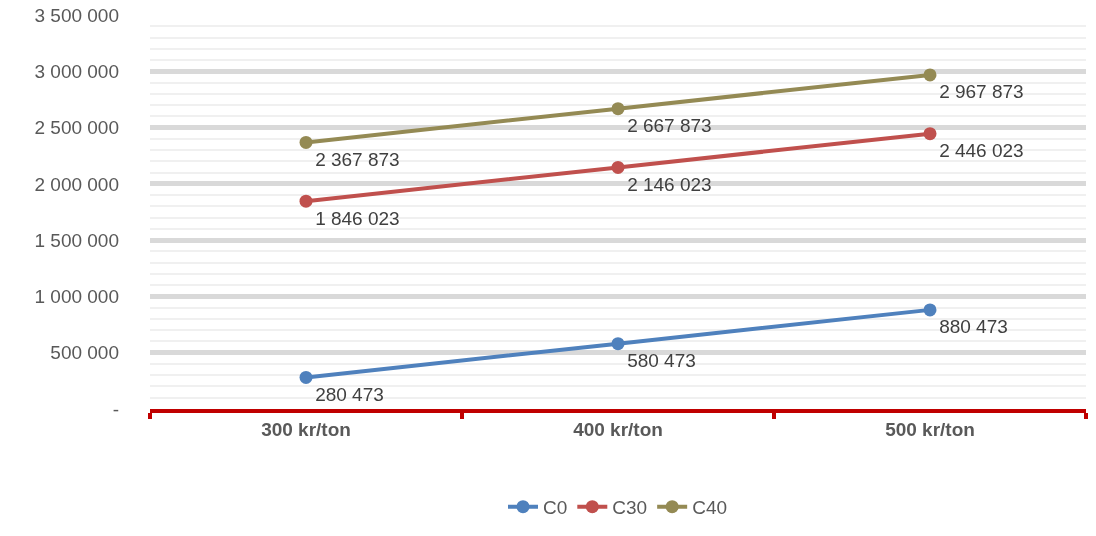 Image resolution: width=1096 pixels, height=536 pixels. Describe the element at coordinates (84, 353) in the screenshot. I see `y-tick-label: 500 000` at that location.